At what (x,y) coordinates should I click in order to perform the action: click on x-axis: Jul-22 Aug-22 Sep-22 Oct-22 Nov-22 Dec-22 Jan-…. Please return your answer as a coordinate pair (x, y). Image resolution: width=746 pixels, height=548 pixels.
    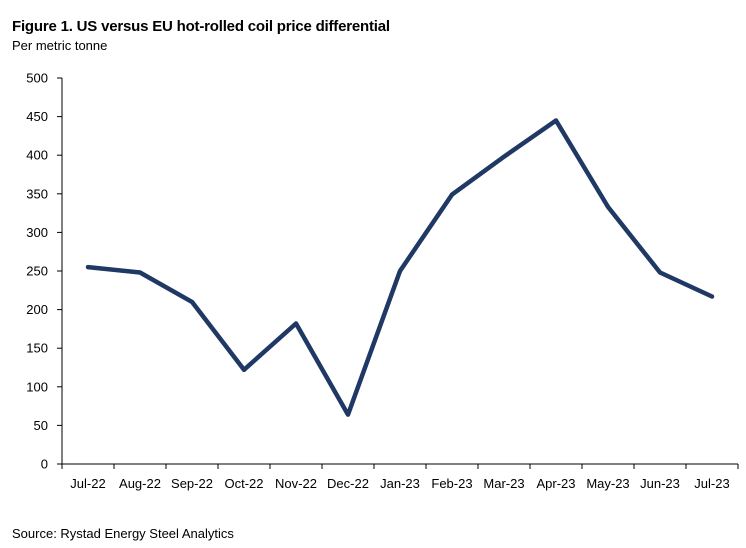
    Looking at the image, I should click on (400, 477).